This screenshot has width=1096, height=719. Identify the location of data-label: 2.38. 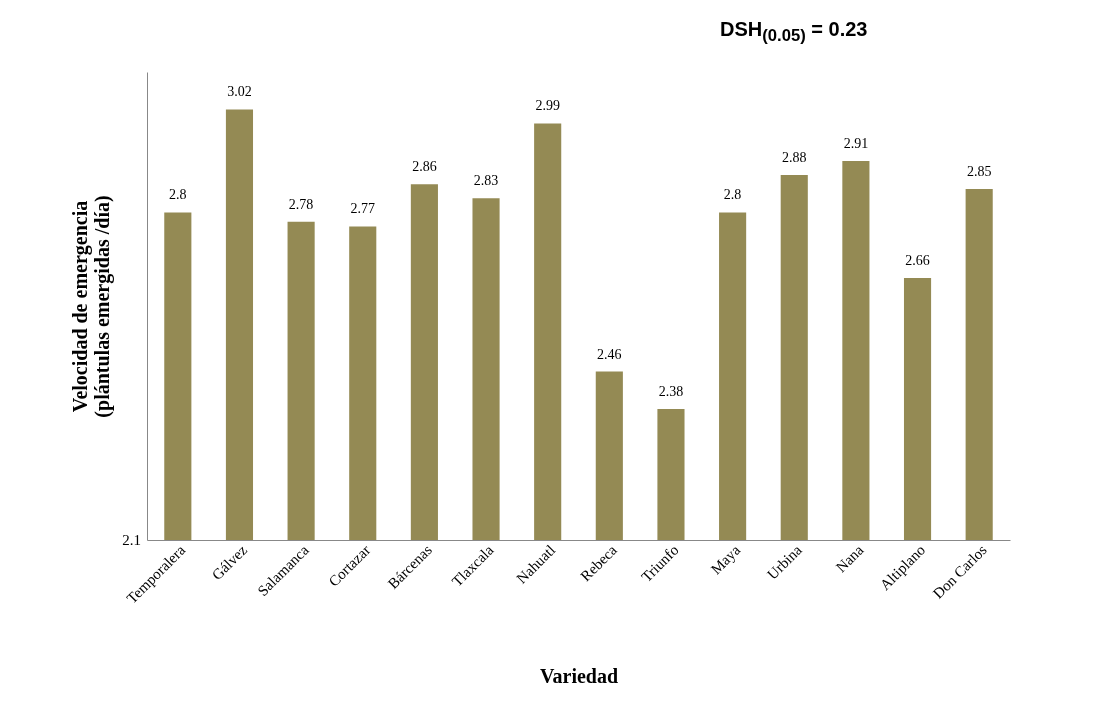
(671, 391).